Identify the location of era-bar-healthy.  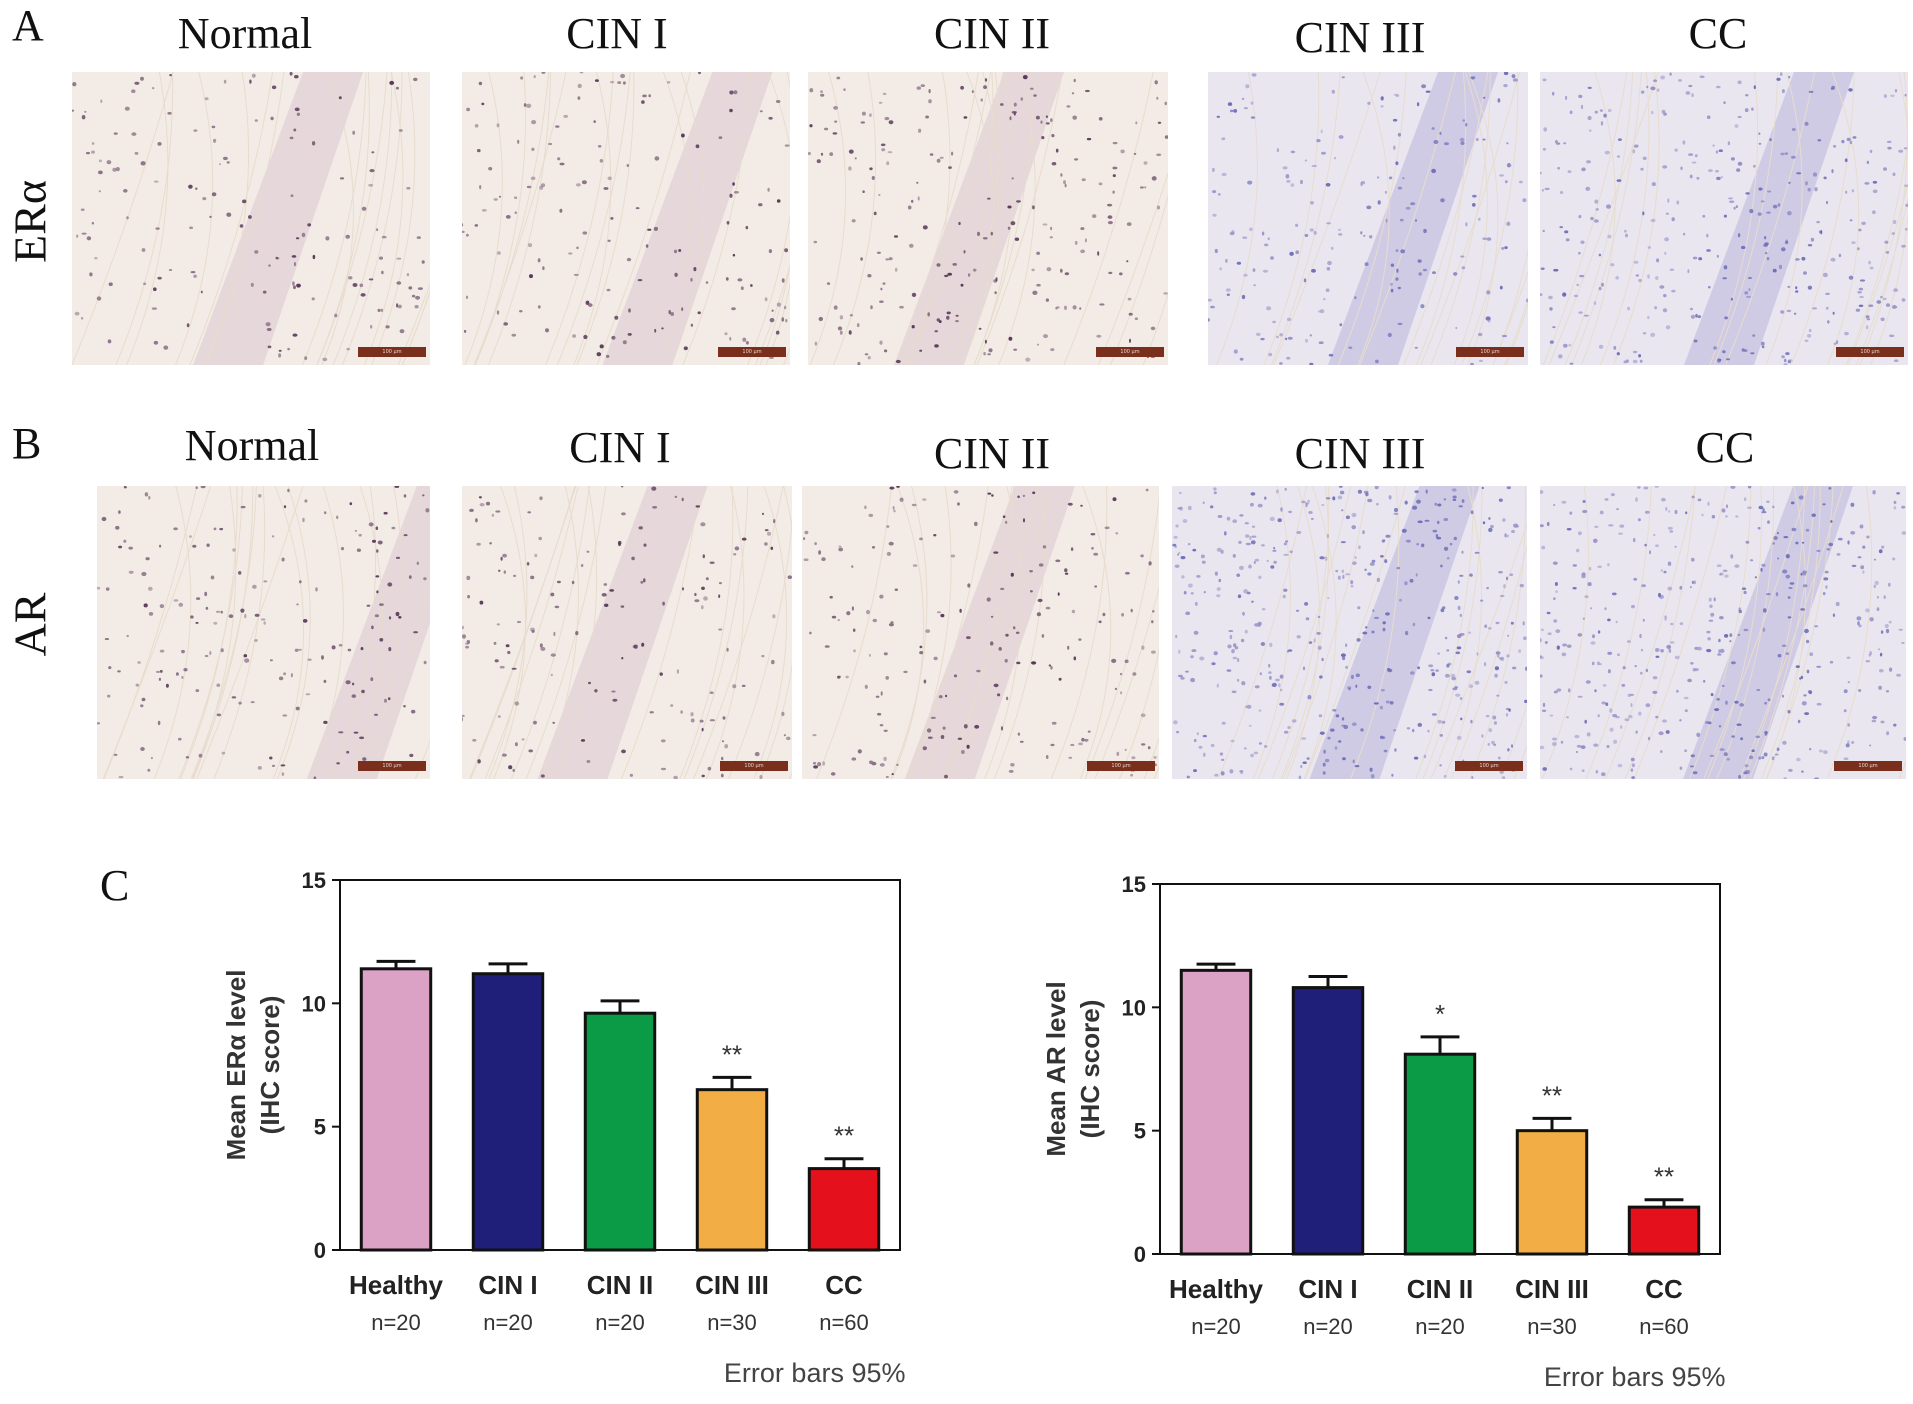
(396, 1109).